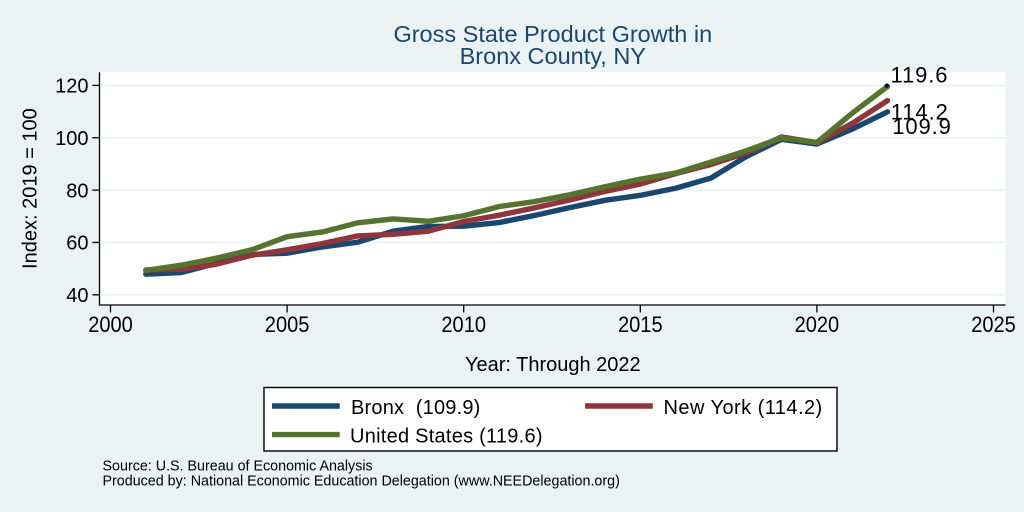 Image resolution: width=1024 pixels, height=512 pixels. I want to click on svg-text: 114.2, so click(920, 112).